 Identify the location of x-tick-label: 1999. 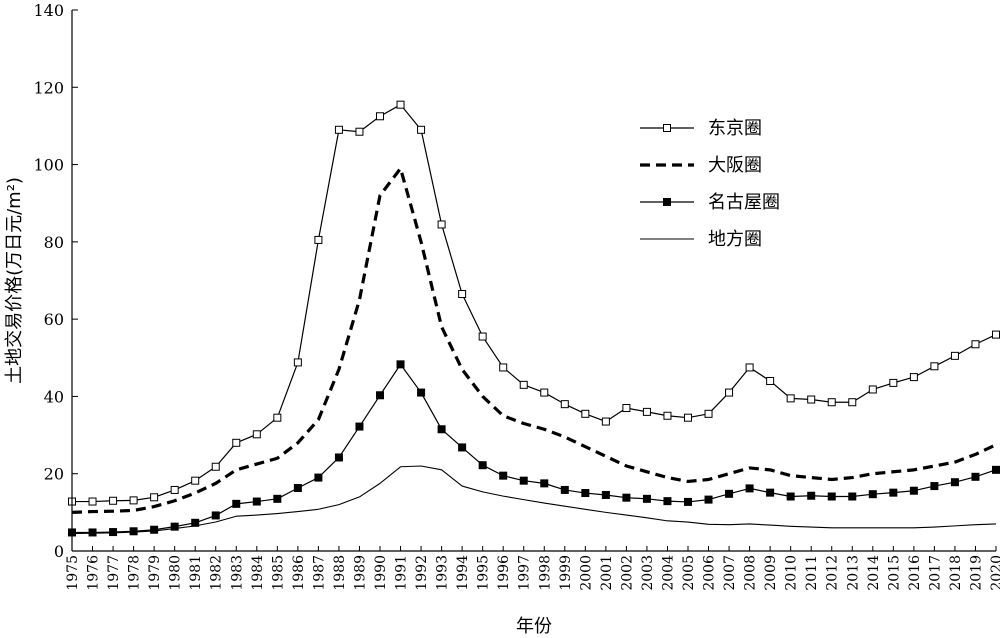
(566, 573).